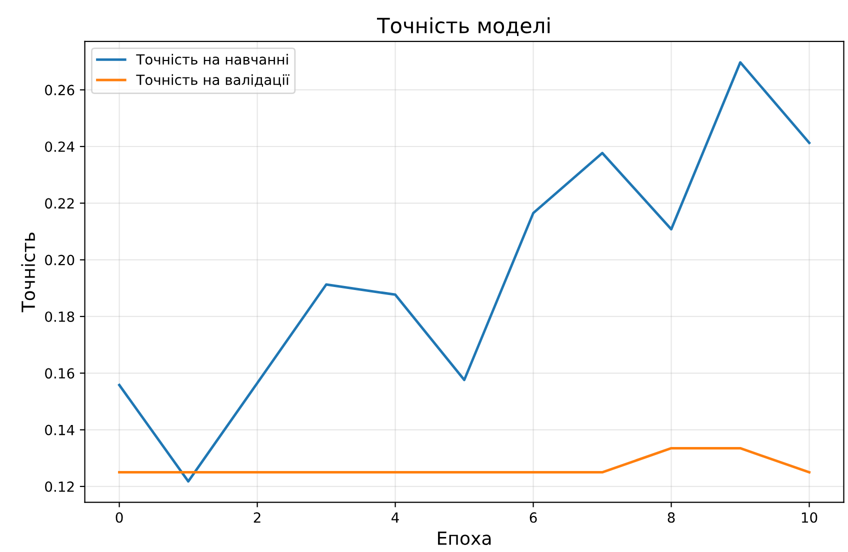 This screenshot has height=552, width=848. Describe the element at coordinates (59, 373) in the screenshot. I see `y-tick-label: 0.16` at that location.